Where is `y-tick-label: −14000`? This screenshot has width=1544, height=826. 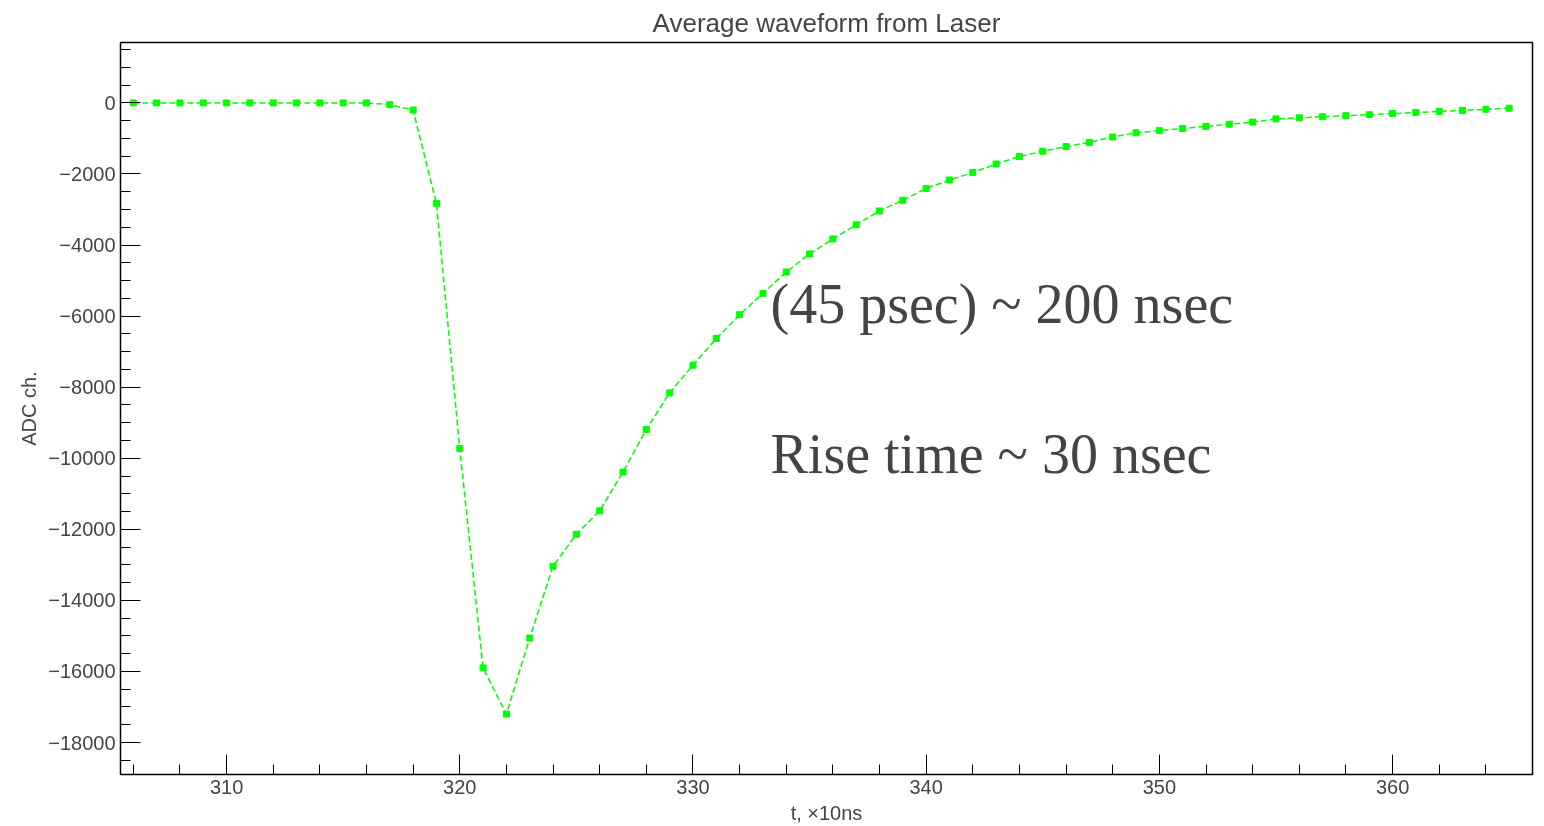
y-tick-label: −14000 is located at coordinates (82, 600).